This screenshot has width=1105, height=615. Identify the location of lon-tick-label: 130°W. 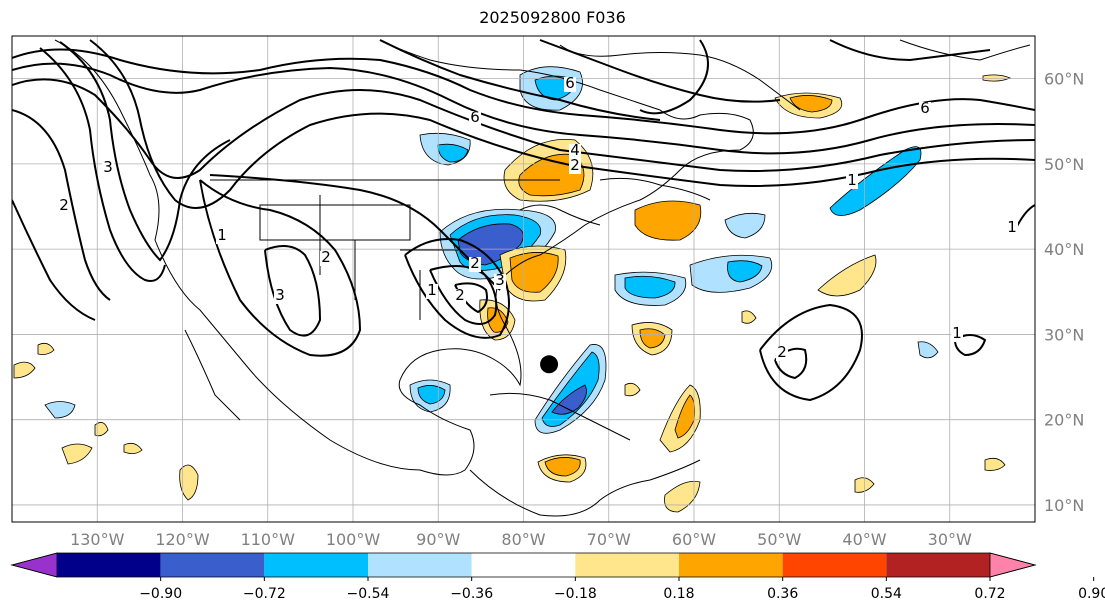
(97, 539).